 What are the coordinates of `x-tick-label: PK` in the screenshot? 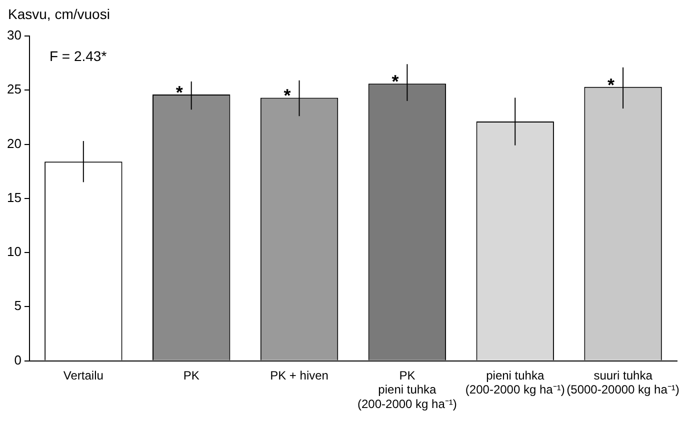 It's located at (191, 375).